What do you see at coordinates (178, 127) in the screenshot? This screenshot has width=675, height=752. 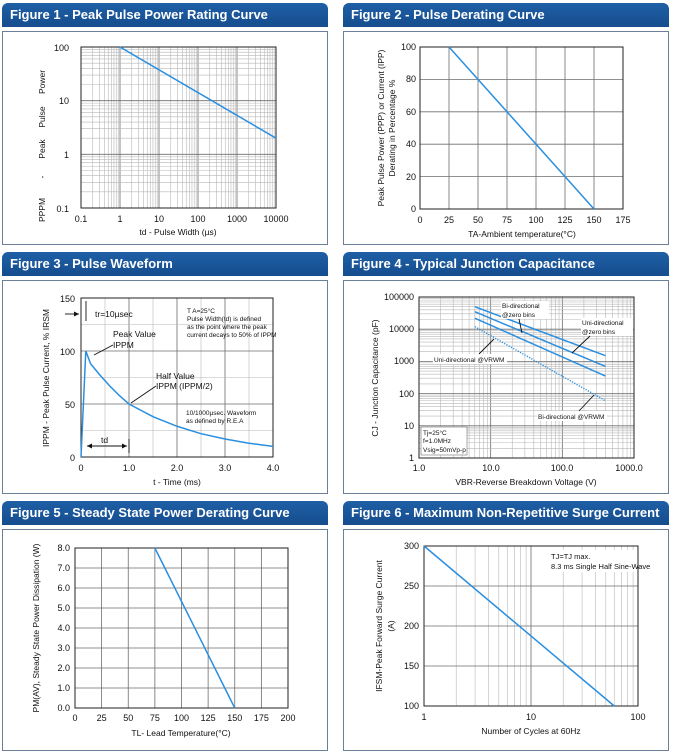 I see `figure-1-plot-frame` at bounding box center [178, 127].